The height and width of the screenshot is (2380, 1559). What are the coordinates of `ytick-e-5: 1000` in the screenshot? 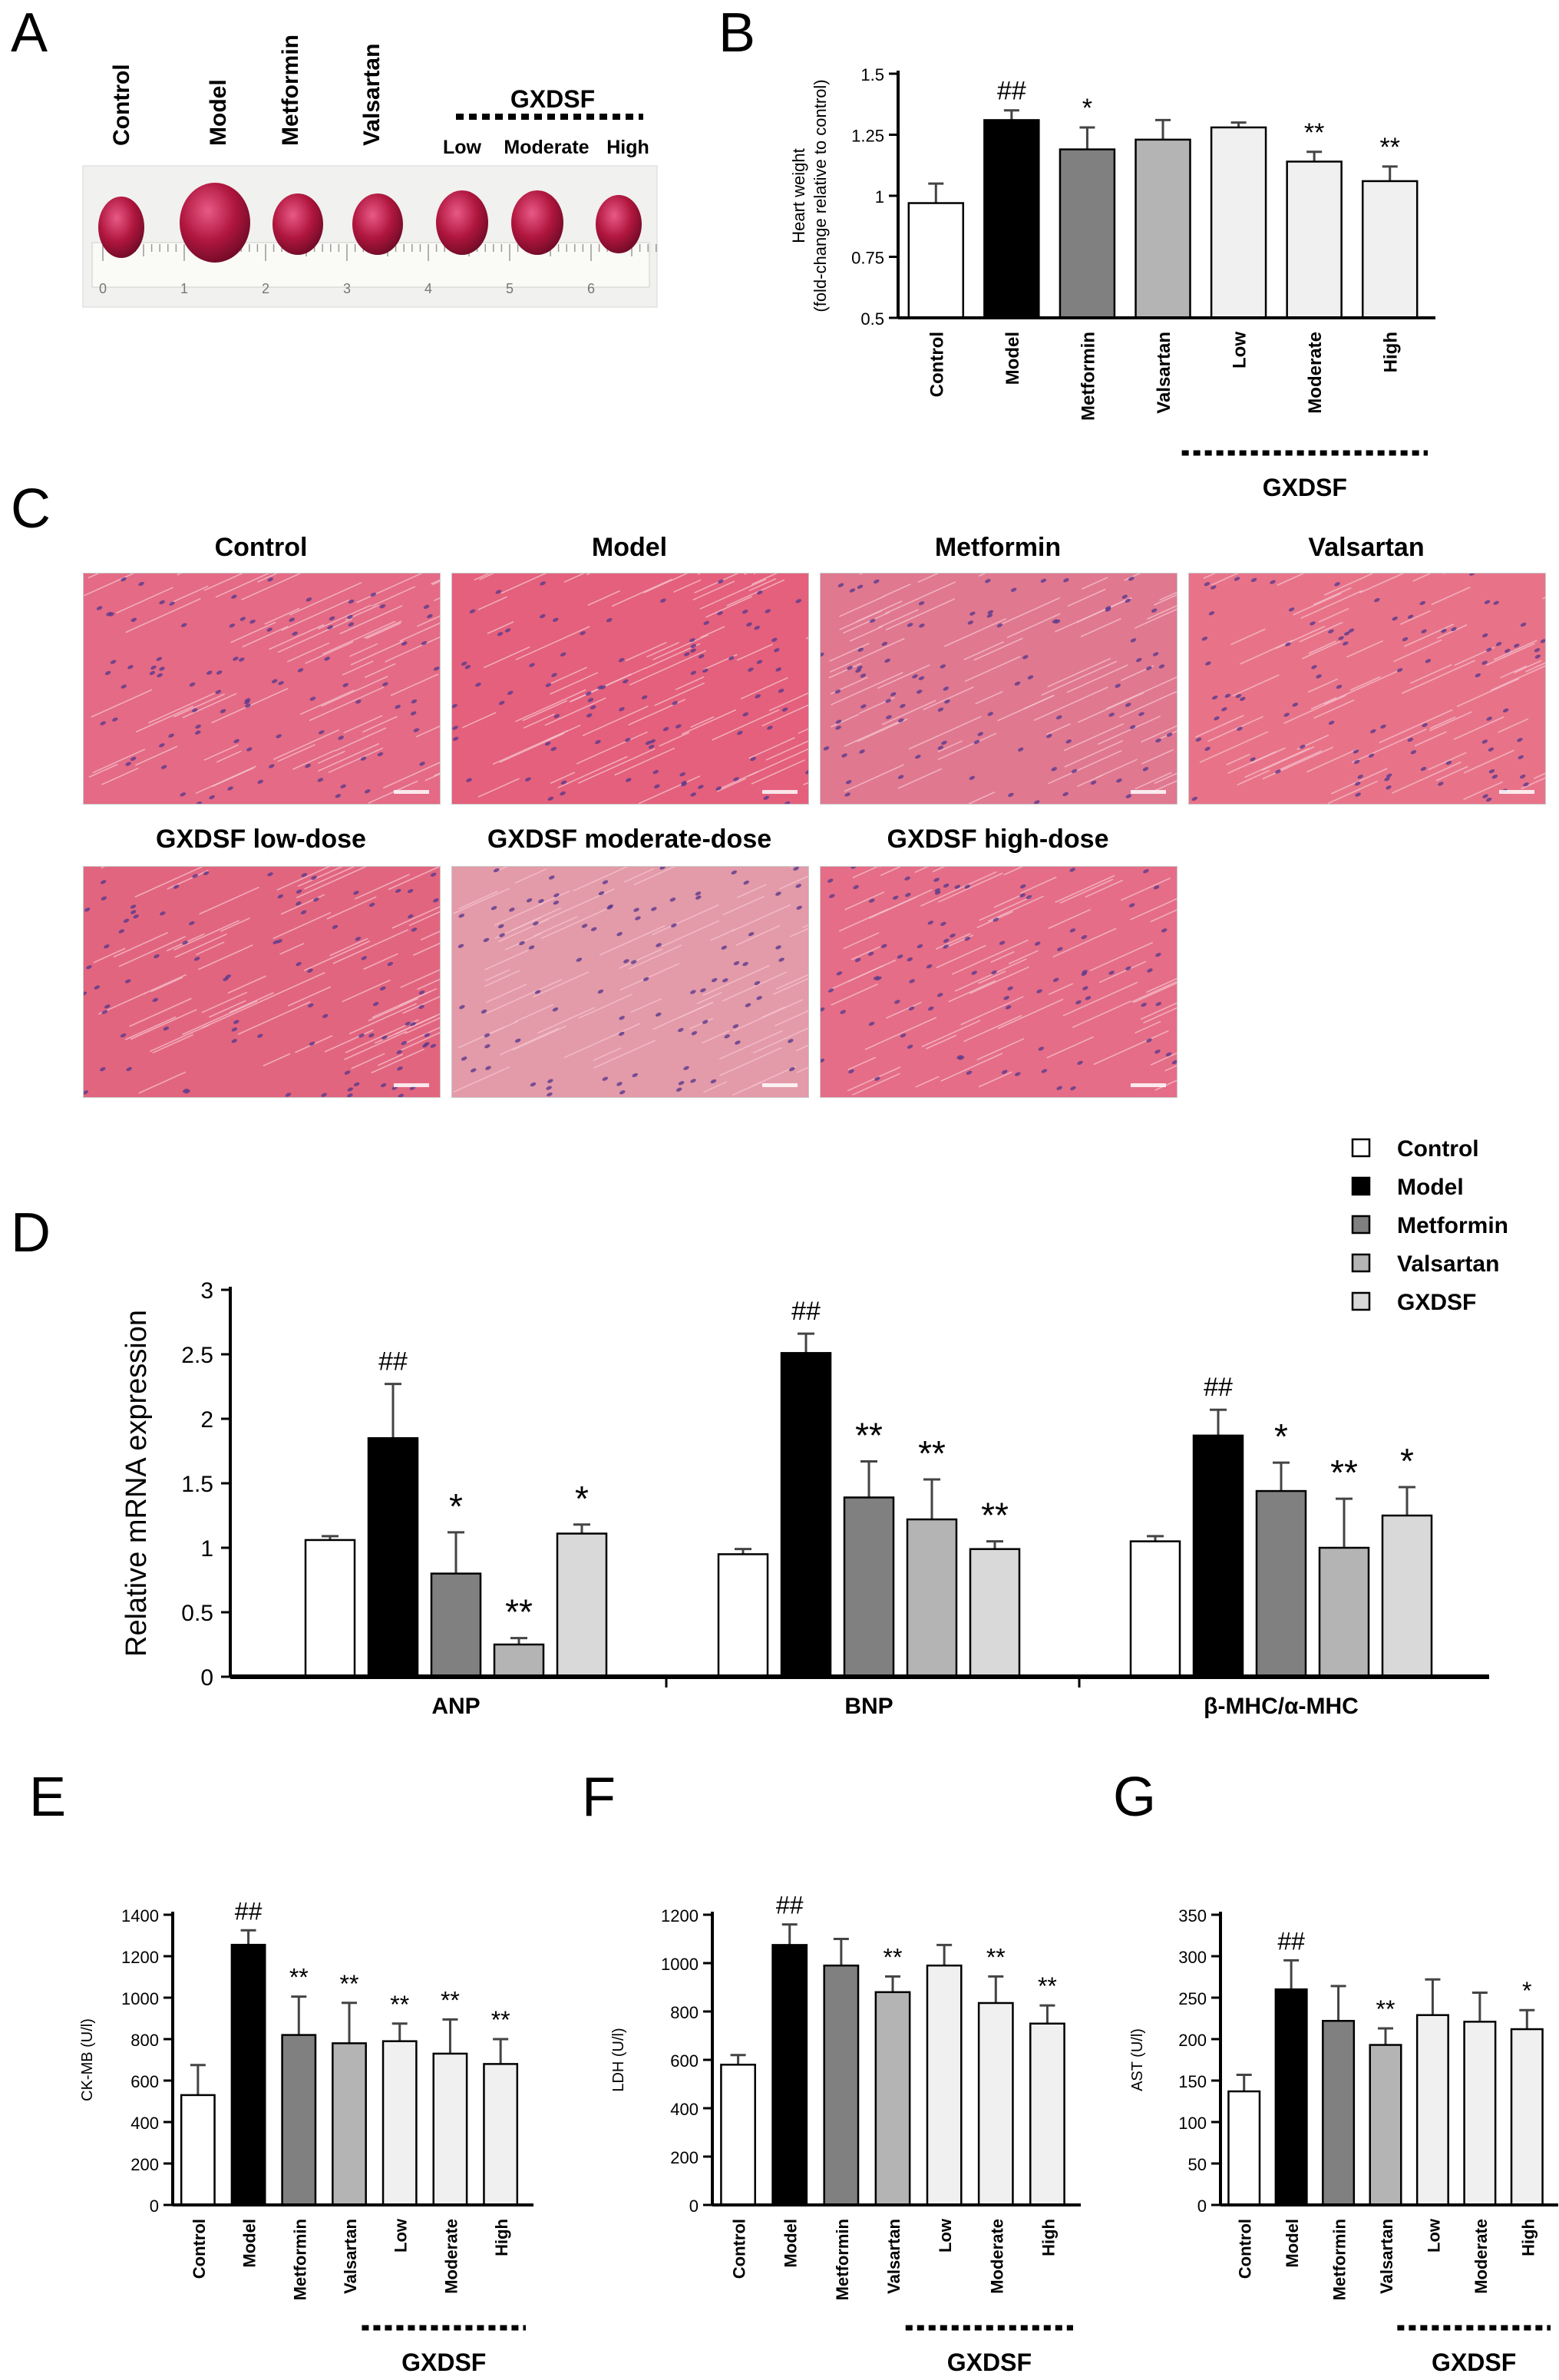 It's located at (140, 1998).